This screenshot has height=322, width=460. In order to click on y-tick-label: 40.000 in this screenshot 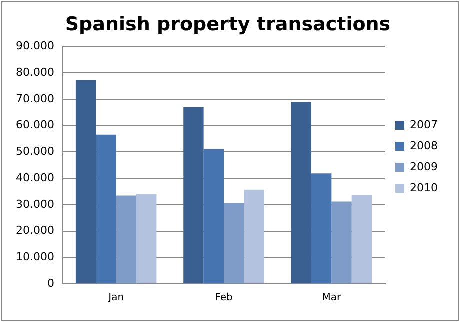, I will do `click(35, 177)`.